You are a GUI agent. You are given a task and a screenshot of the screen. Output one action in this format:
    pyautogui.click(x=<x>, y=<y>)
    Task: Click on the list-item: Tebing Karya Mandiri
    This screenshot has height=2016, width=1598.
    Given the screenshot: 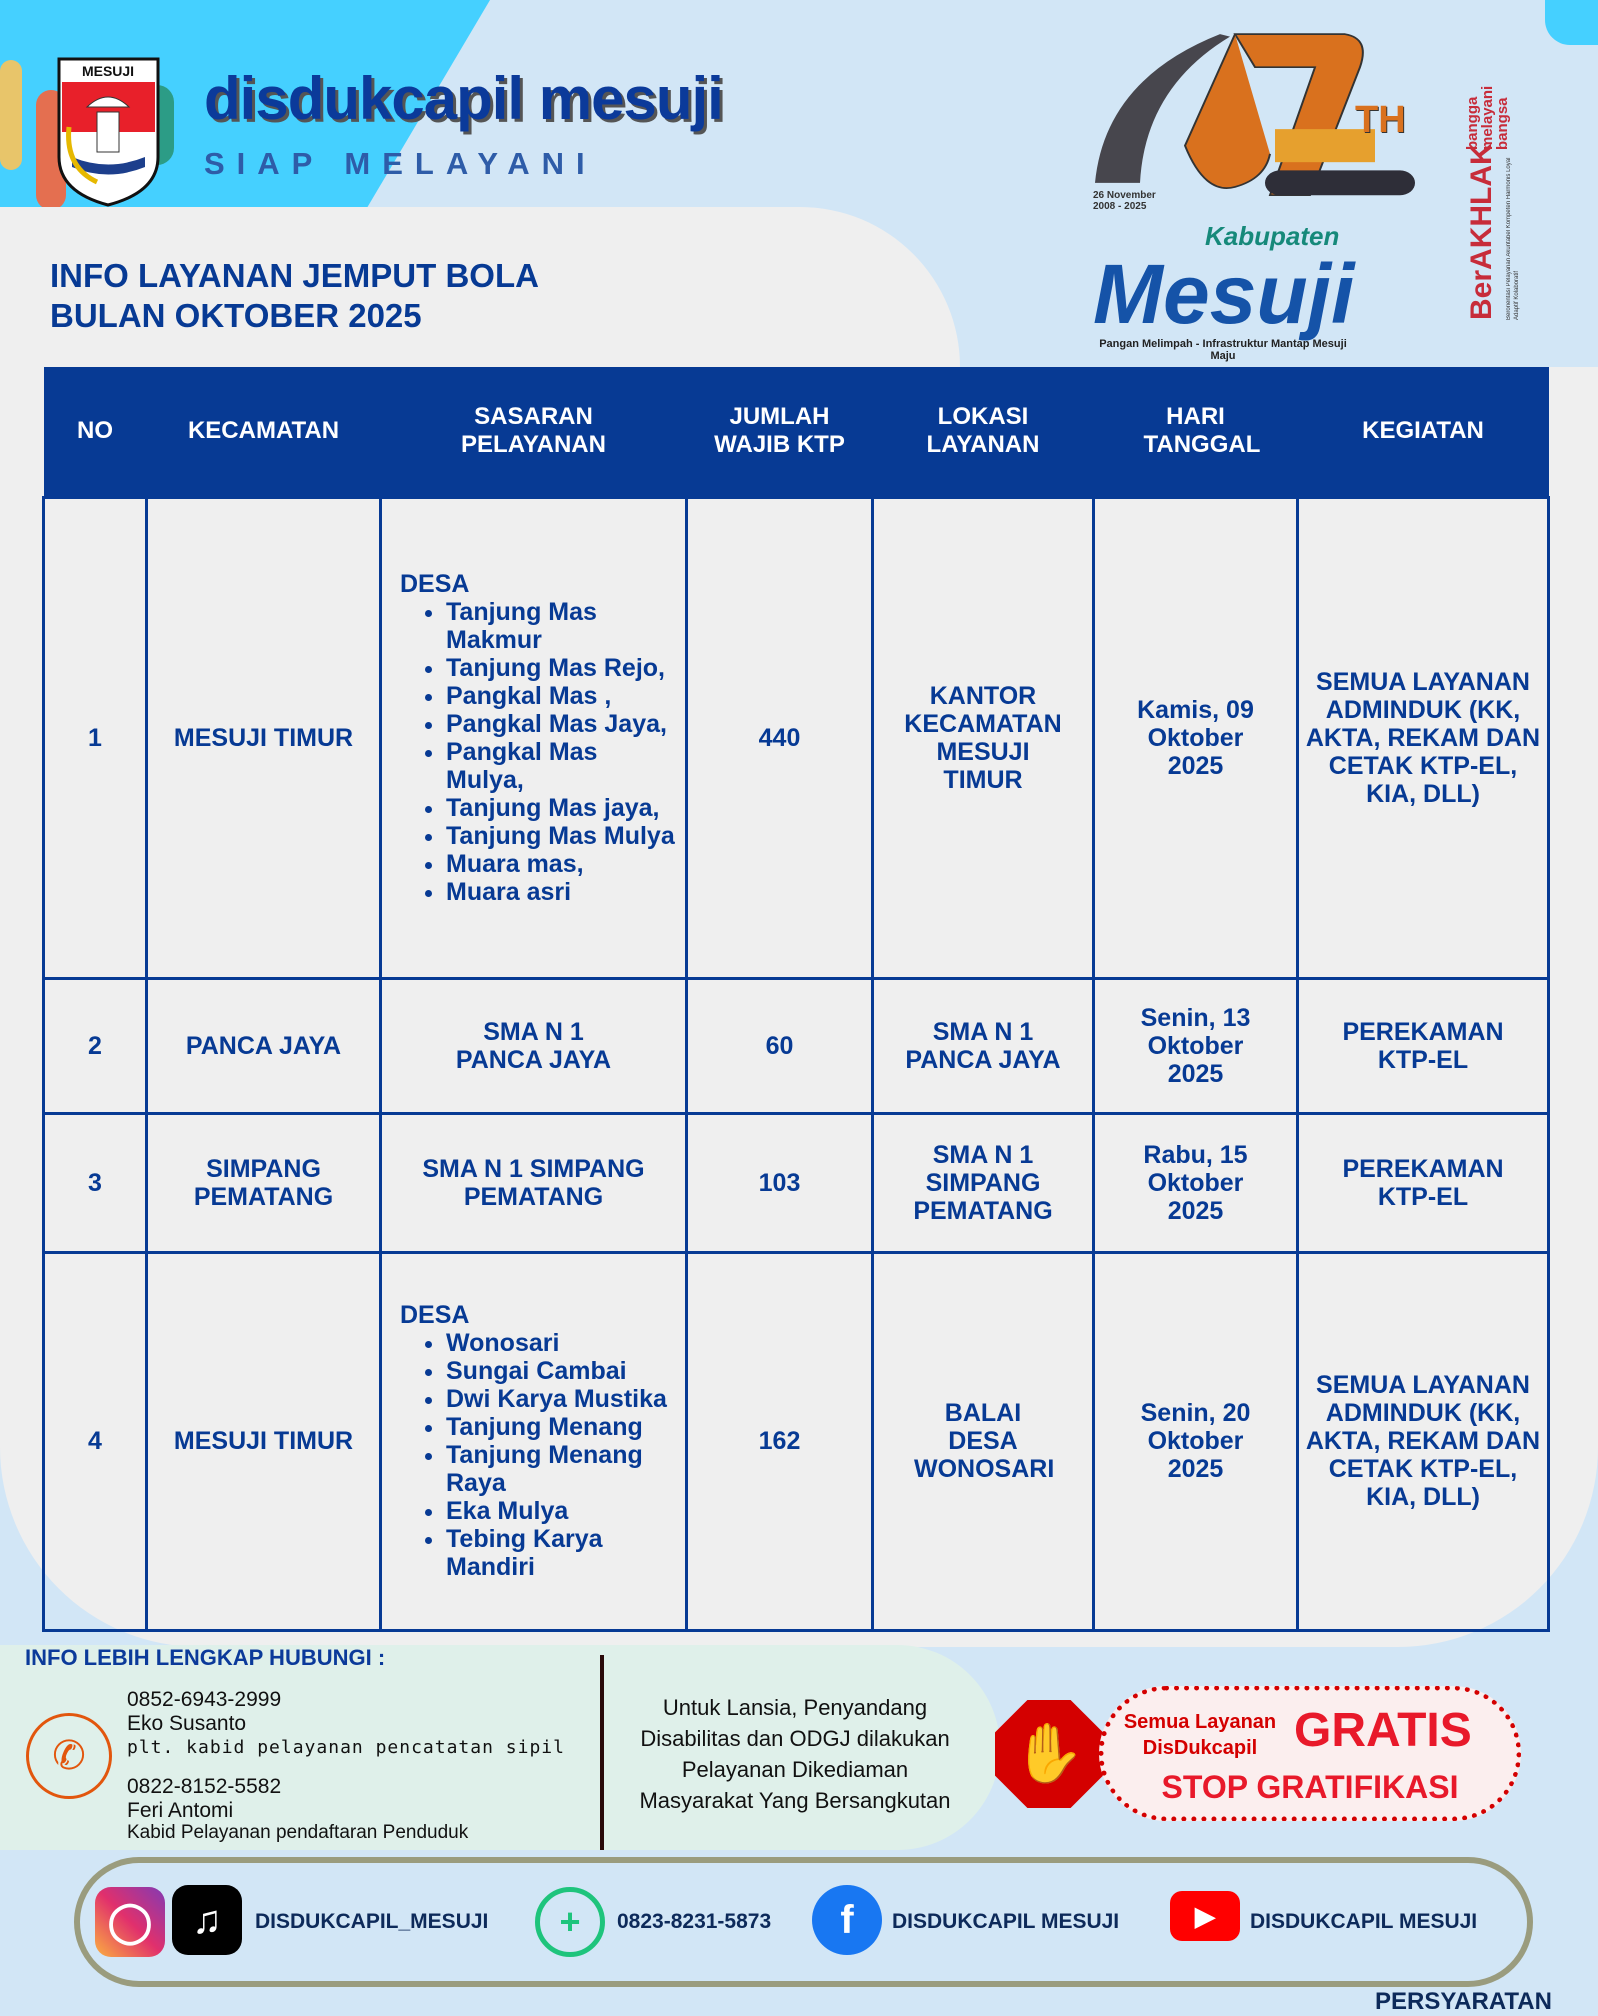 What is the action you would take?
    pyautogui.click(x=563, y=1553)
    